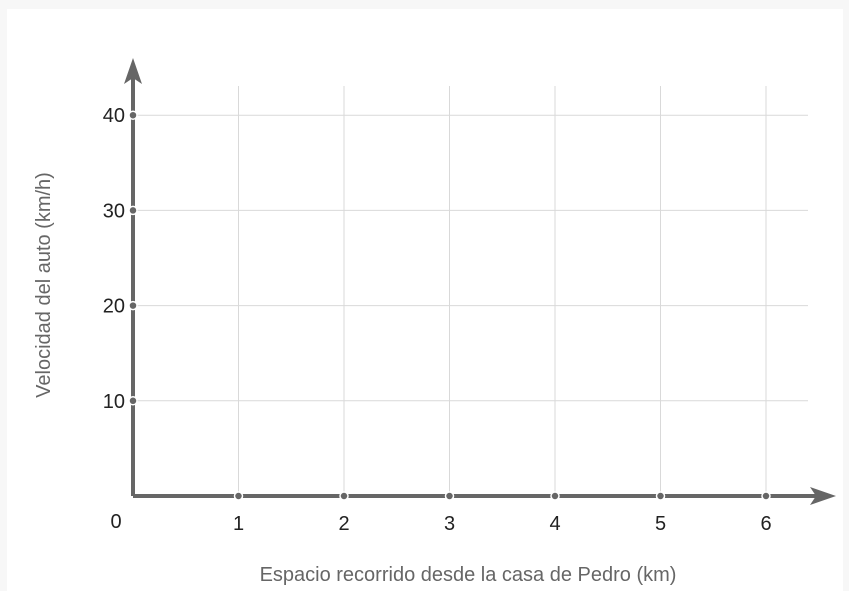 This screenshot has height=591, width=849. I want to click on x-axis-arrow-icon, so click(823, 496).